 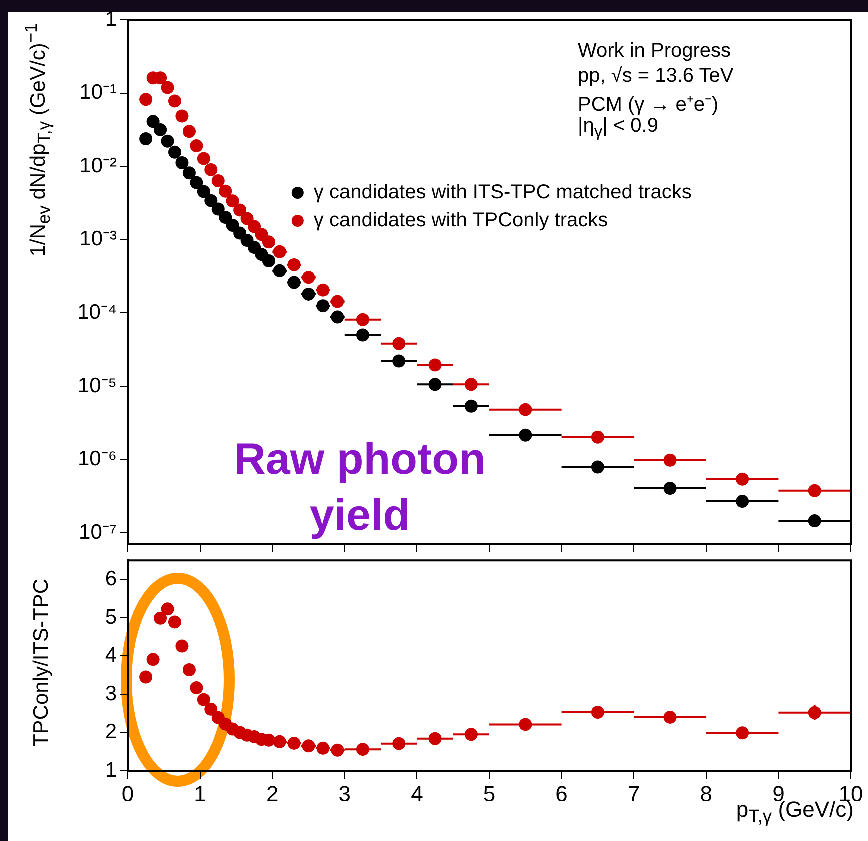 What do you see at coordinates (417, 793) in the screenshot?
I see `x-tick-label: 4` at bounding box center [417, 793].